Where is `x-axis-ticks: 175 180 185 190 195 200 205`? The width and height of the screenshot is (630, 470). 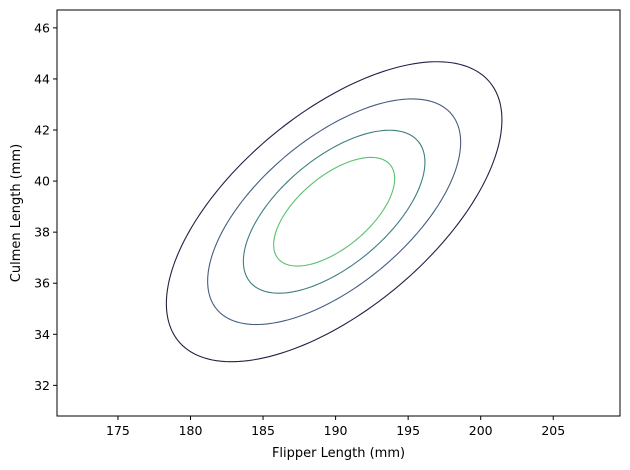 x-axis-ticks: 175 180 185 190 195 200 205 is located at coordinates (335, 427).